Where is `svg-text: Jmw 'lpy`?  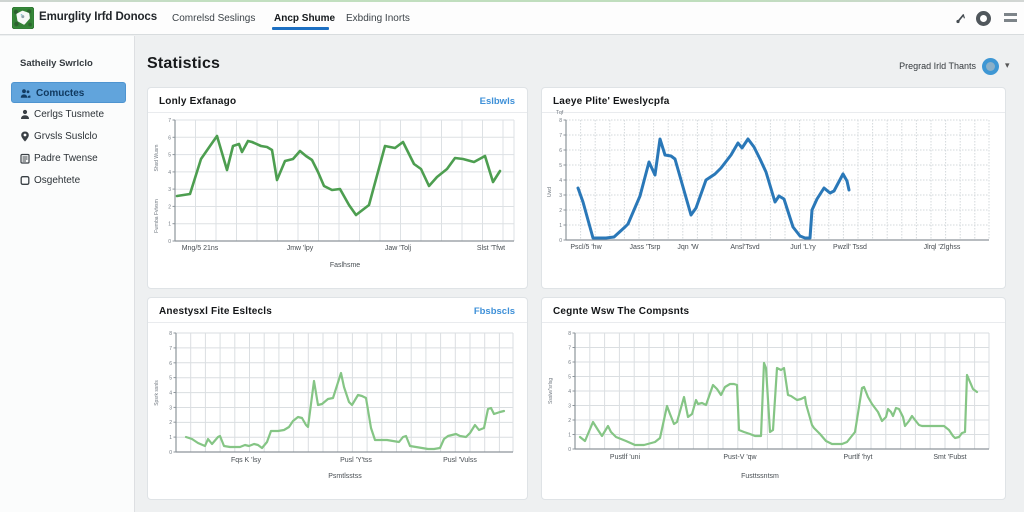
svg-text: Jmw 'lpy is located at coordinates (300, 248).